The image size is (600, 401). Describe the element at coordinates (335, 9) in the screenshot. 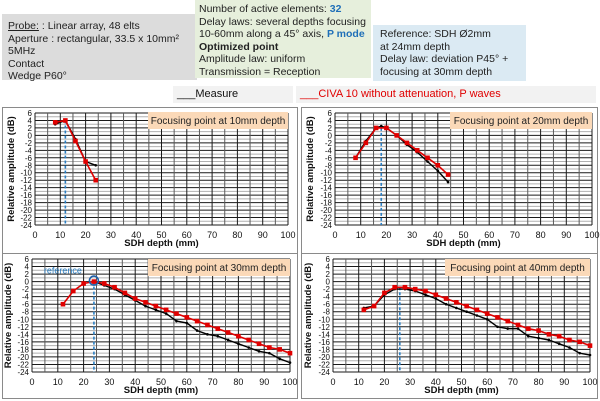

I see `active-elements-value: 32` at that location.